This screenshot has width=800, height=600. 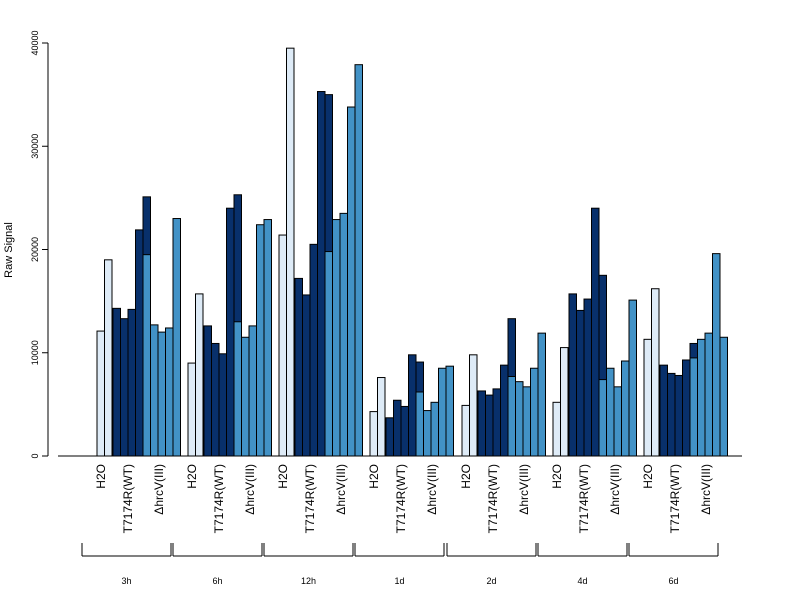 I want to click on time-brackets: 3h 6h 12h 1d 2d 4d 6d, so click(x=400, y=564).